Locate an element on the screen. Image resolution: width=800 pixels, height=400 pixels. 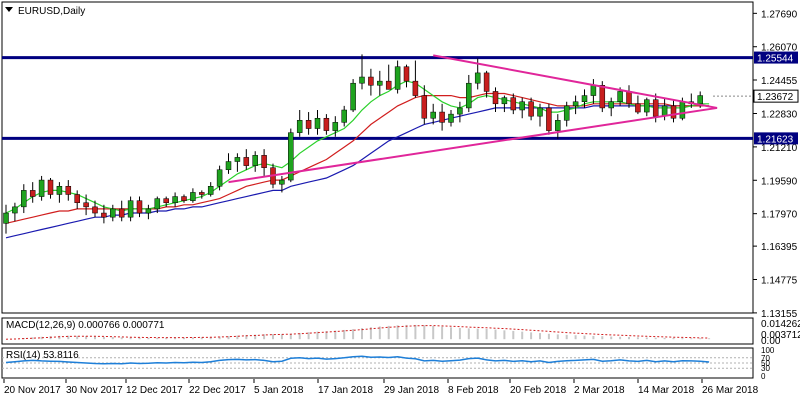
macd-signal-line is located at coordinates (357, 332).